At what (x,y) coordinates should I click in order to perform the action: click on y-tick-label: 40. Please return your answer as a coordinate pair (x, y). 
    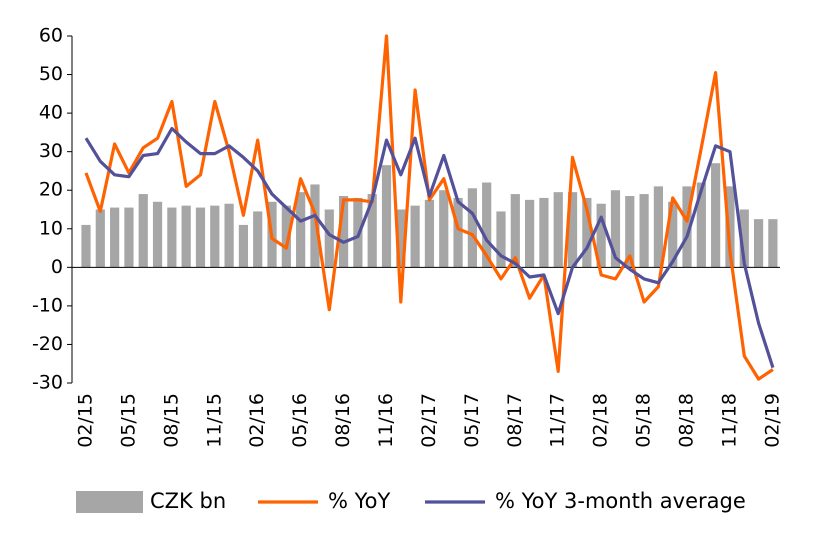
    Looking at the image, I should click on (51, 113).